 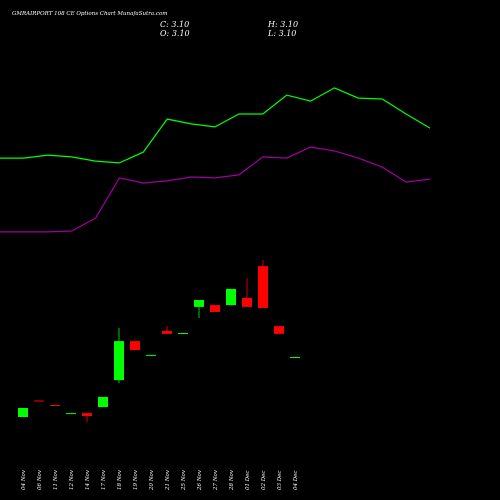 What do you see at coordinates (120, 479) in the screenshot?
I see `x-tick-label: 18 Nov` at bounding box center [120, 479].